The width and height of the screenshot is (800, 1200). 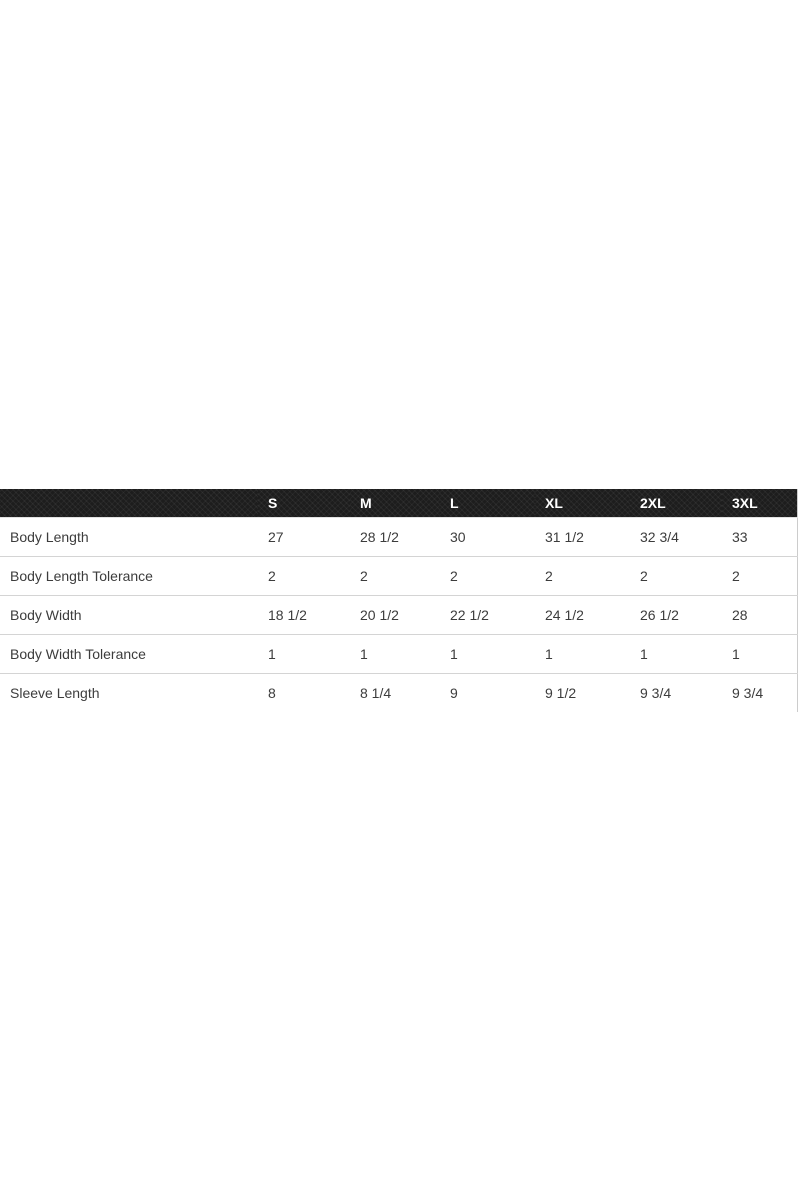 I want to click on size-value: 9, so click(x=487, y=692).